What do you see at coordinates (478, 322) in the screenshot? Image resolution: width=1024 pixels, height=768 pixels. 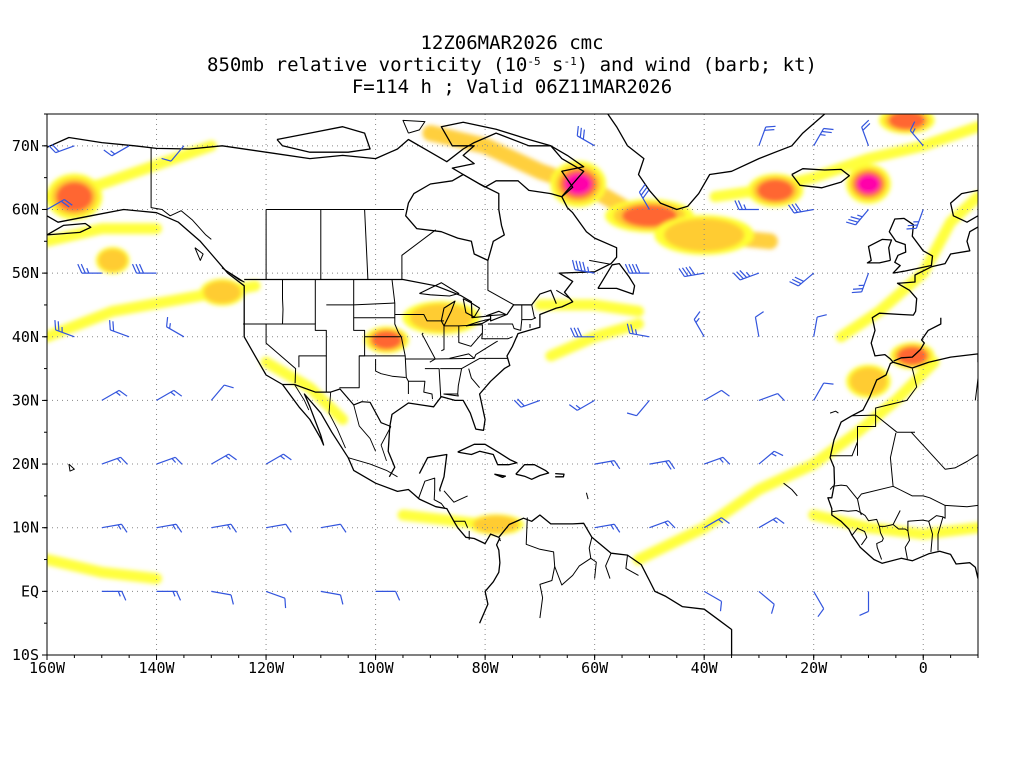 I see `great-lake` at bounding box center [478, 322].